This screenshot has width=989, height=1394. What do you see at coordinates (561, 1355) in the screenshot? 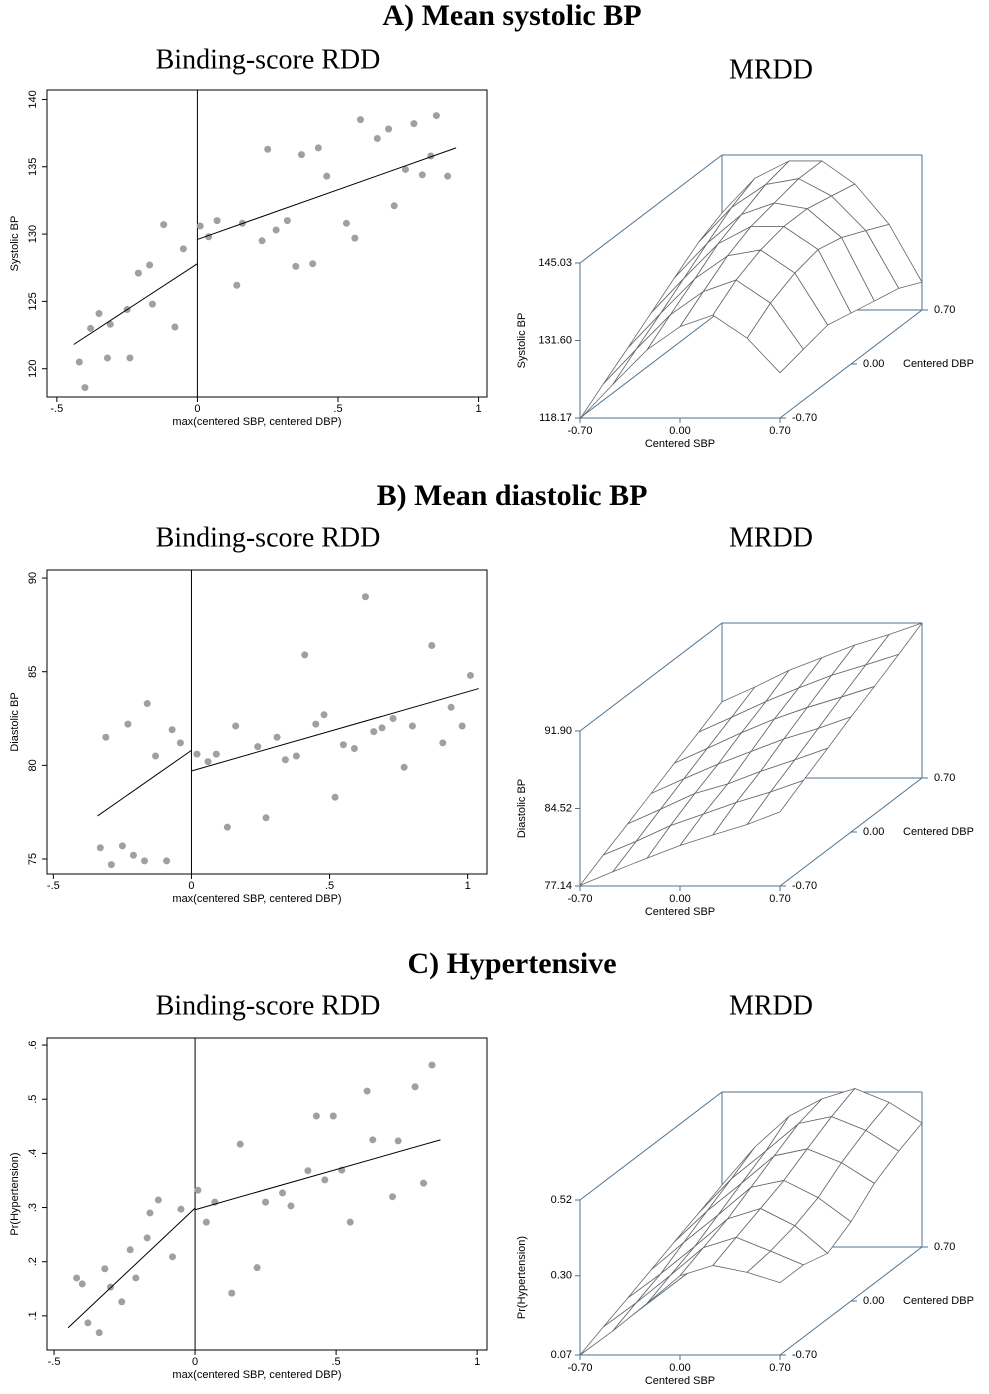
I see `z-tick-label: 0.07` at bounding box center [561, 1355].